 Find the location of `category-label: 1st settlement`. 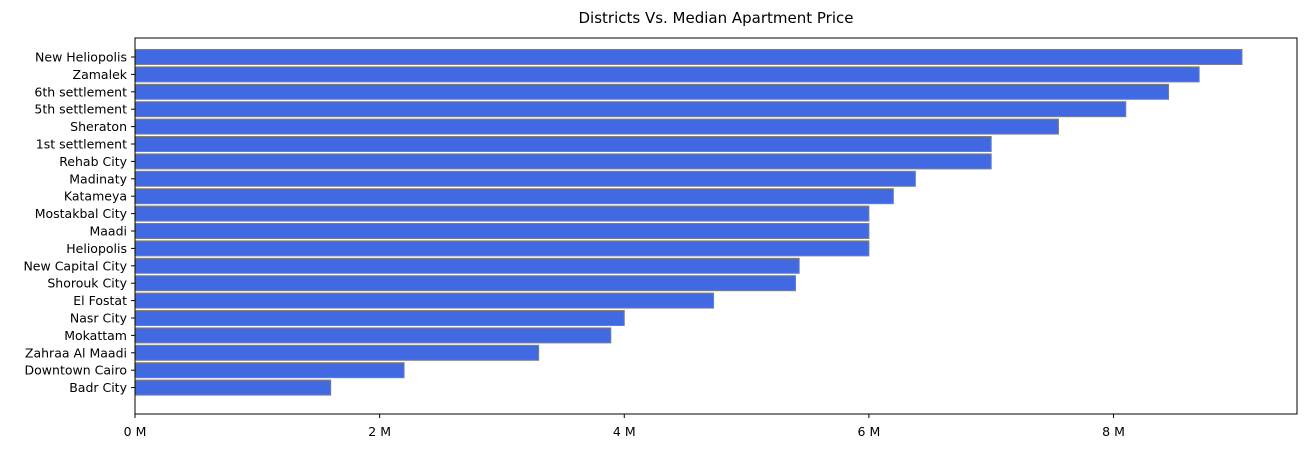

category-label: 1st settlement is located at coordinates (81, 144).